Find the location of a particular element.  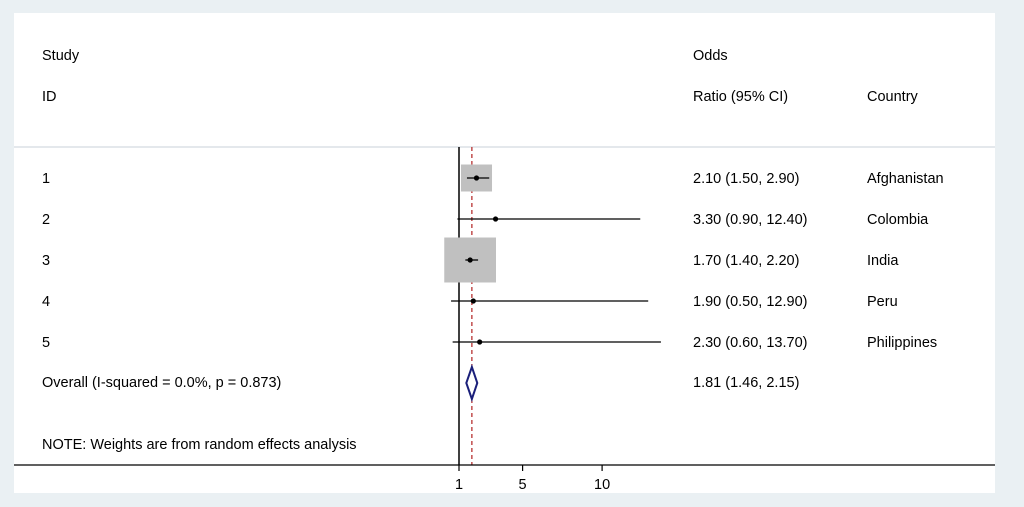

study-id: 3 is located at coordinates (46, 261).